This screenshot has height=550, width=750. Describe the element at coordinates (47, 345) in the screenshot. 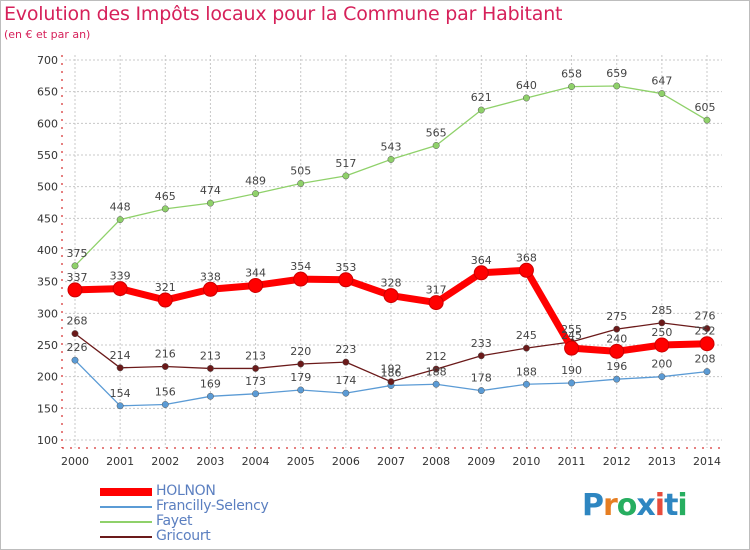

I see `y-tick-label: 250` at that location.